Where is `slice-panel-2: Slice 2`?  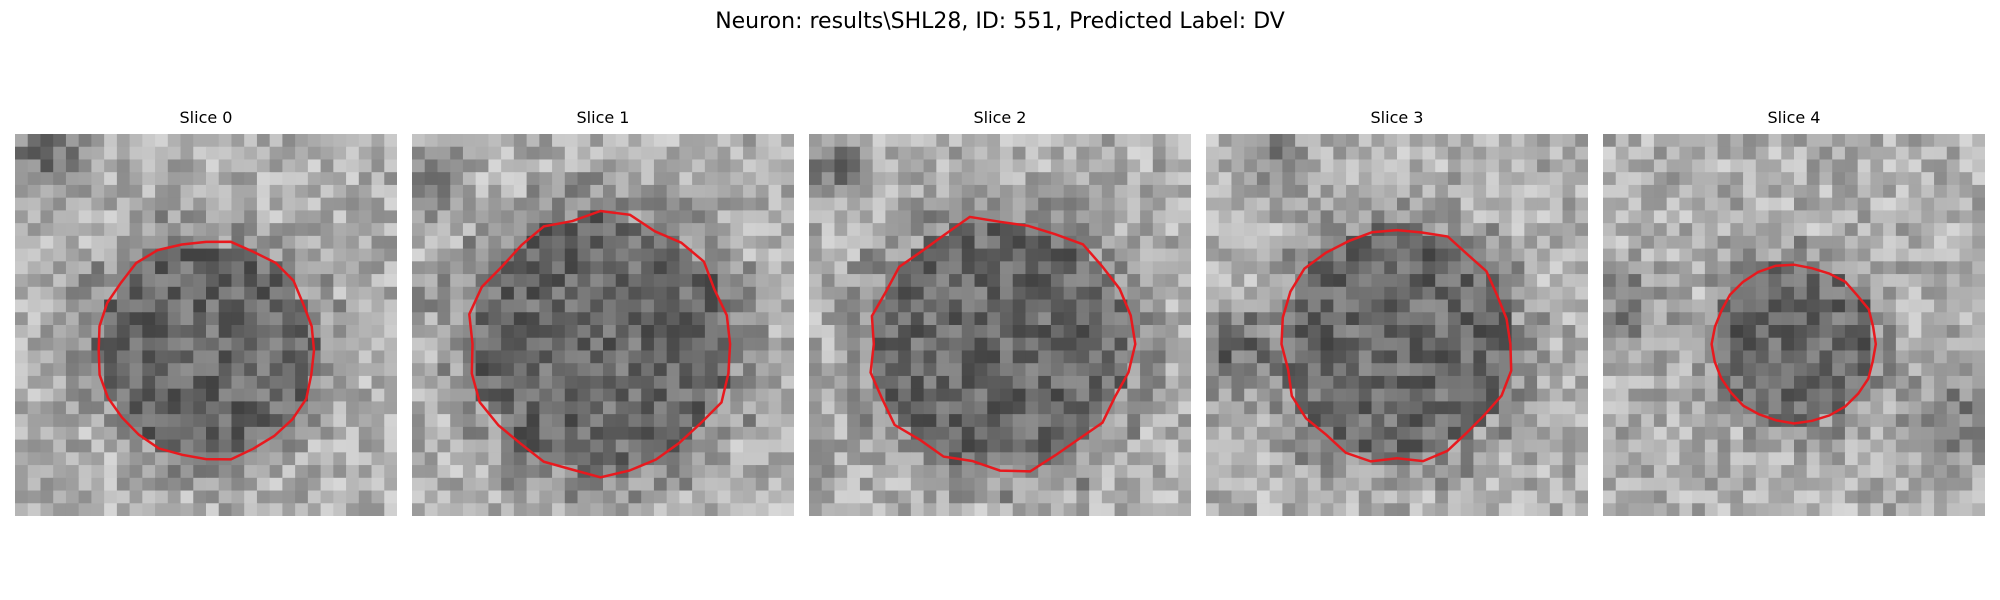 slice-panel-2: Slice 2 is located at coordinates (1000, 312).